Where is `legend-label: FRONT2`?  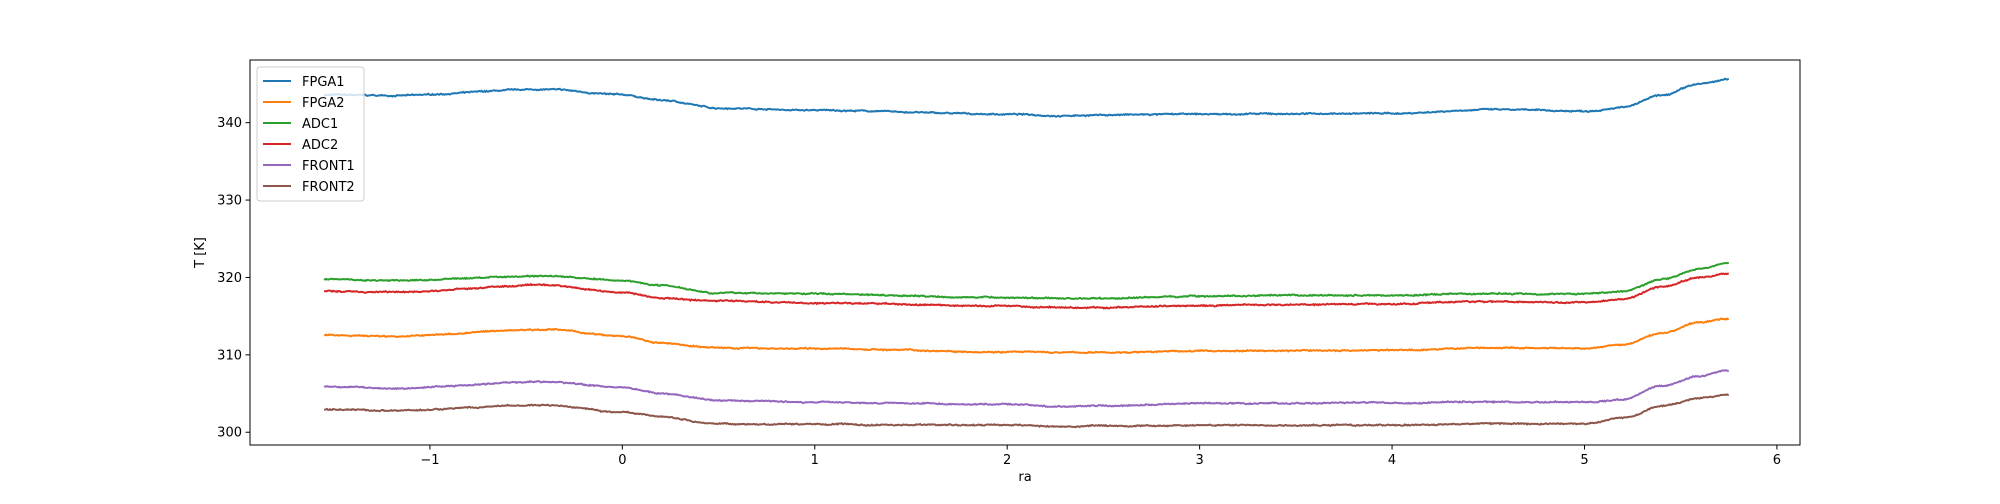 legend-label: FRONT2 is located at coordinates (328, 187).